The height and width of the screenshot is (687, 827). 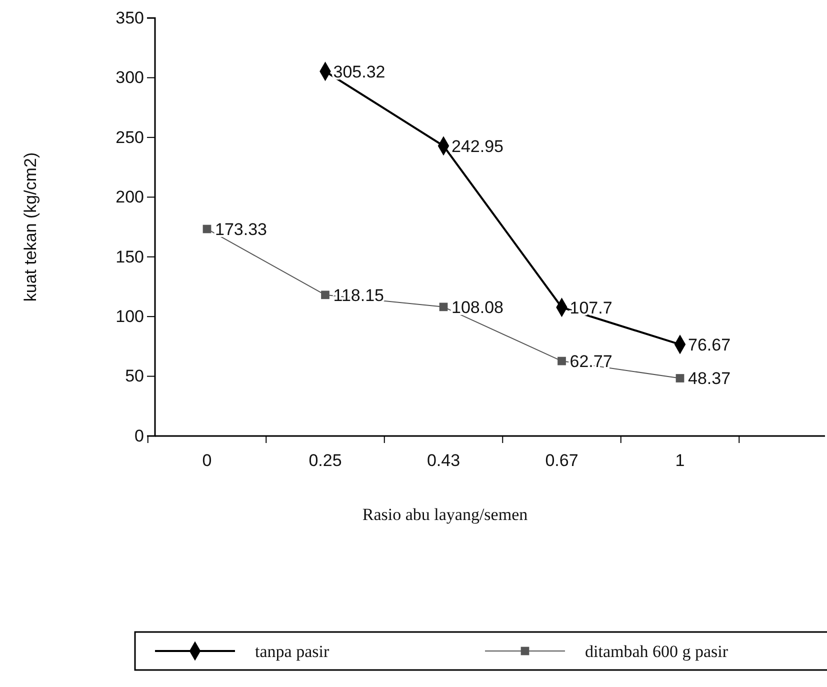 What do you see at coordinates (139, 436) in the screenshot?
I see `y-tick-label: 0` at bounding box center [139, 436].